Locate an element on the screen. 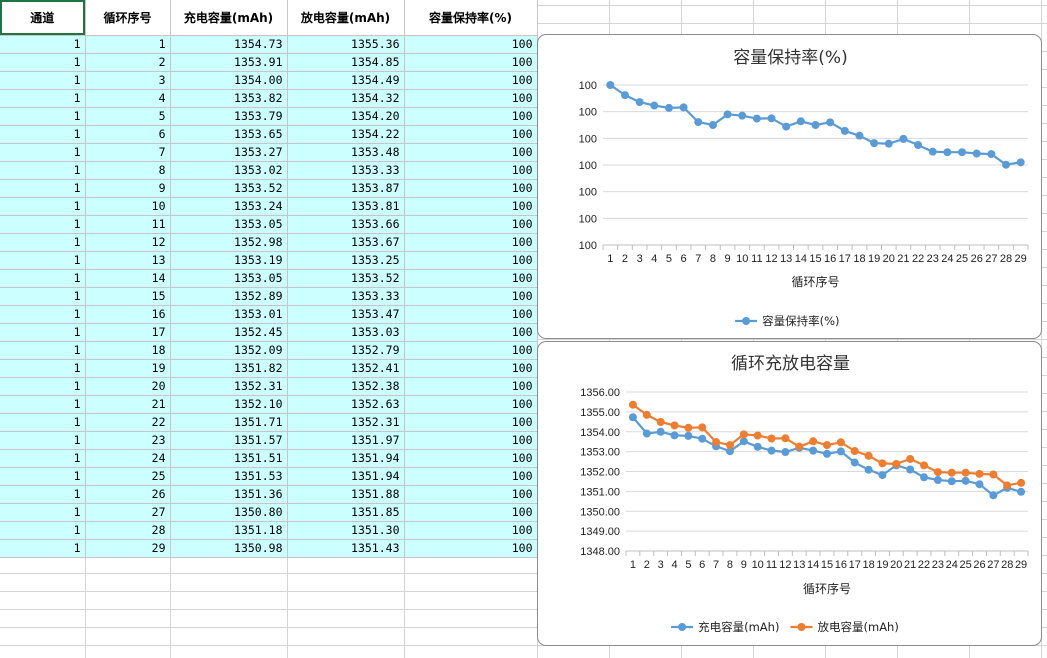  cell-charge: 1352.45 is located at coordinates (229, 332).